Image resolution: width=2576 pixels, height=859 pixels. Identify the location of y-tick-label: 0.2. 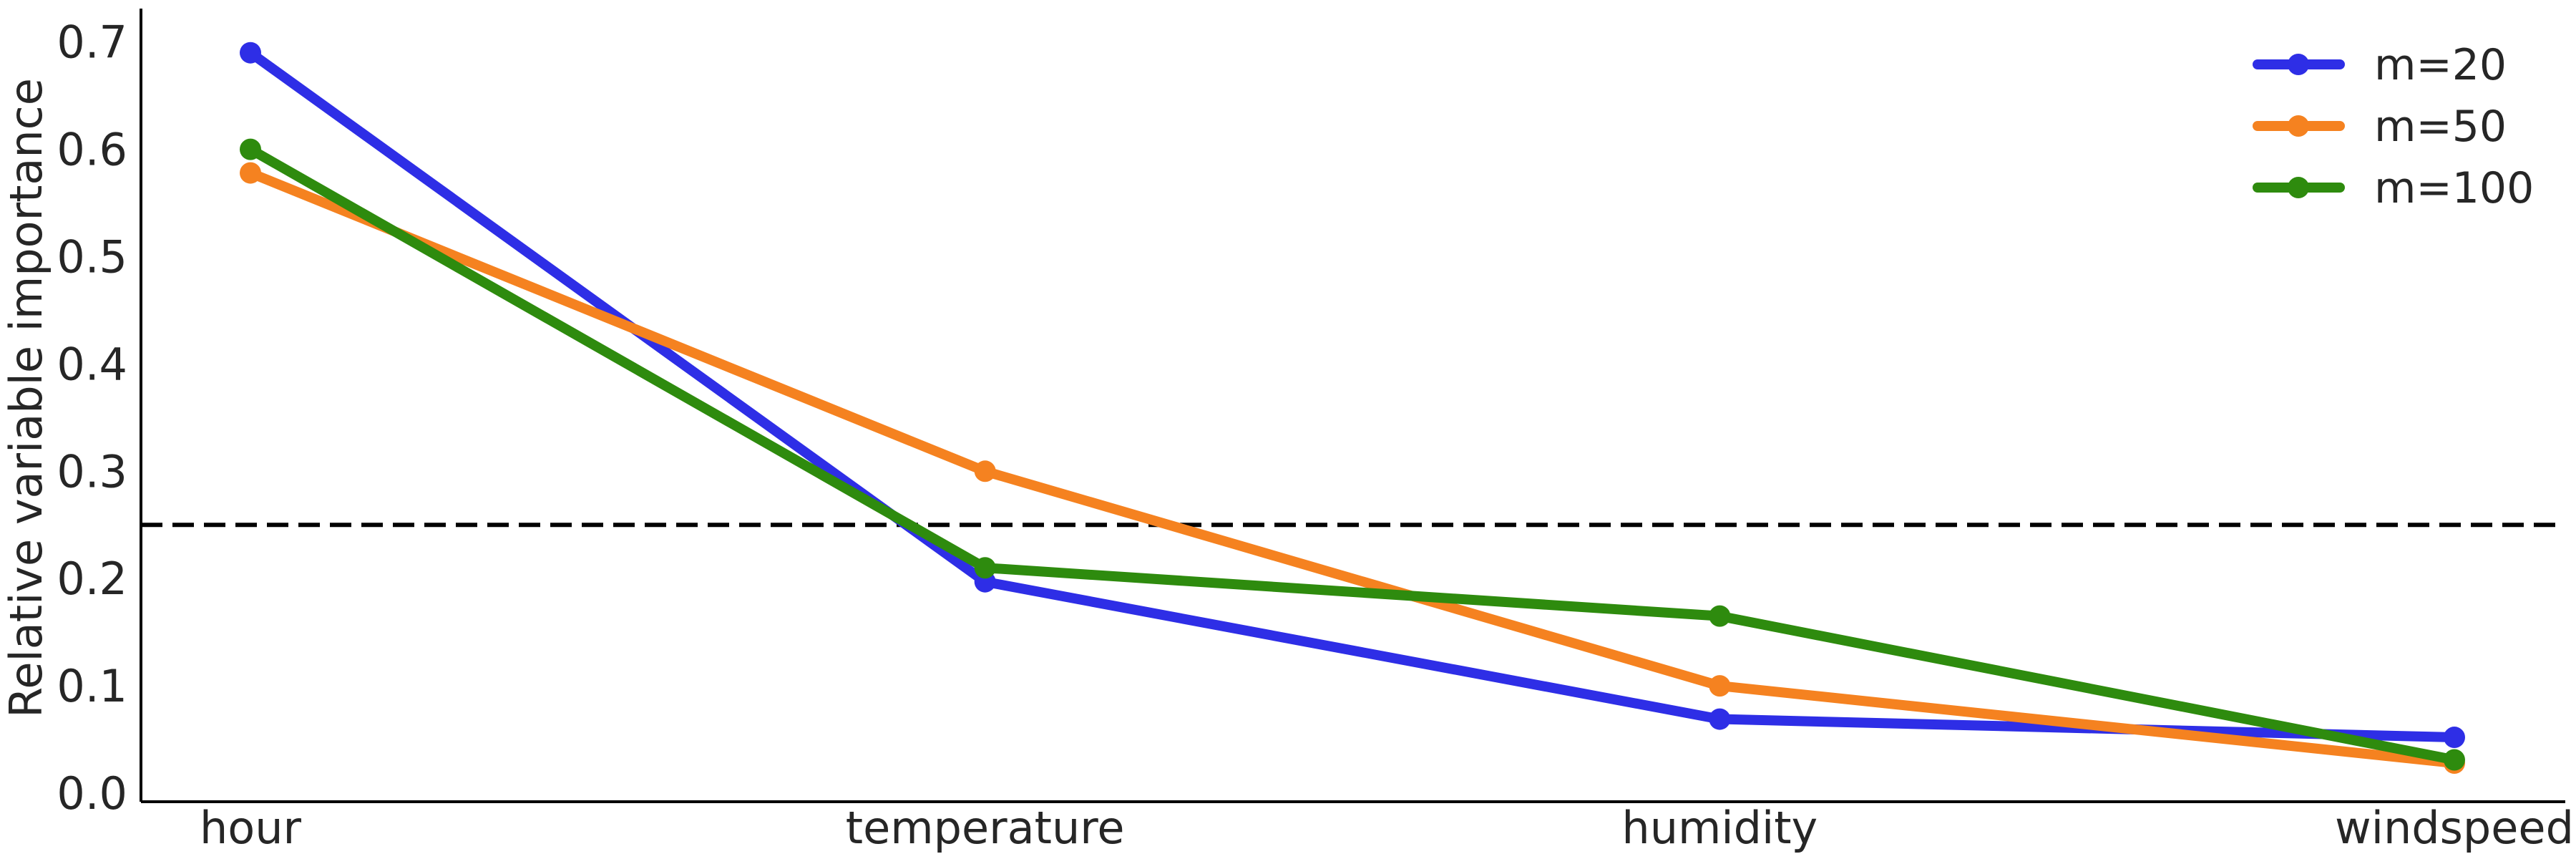
(92, 579).